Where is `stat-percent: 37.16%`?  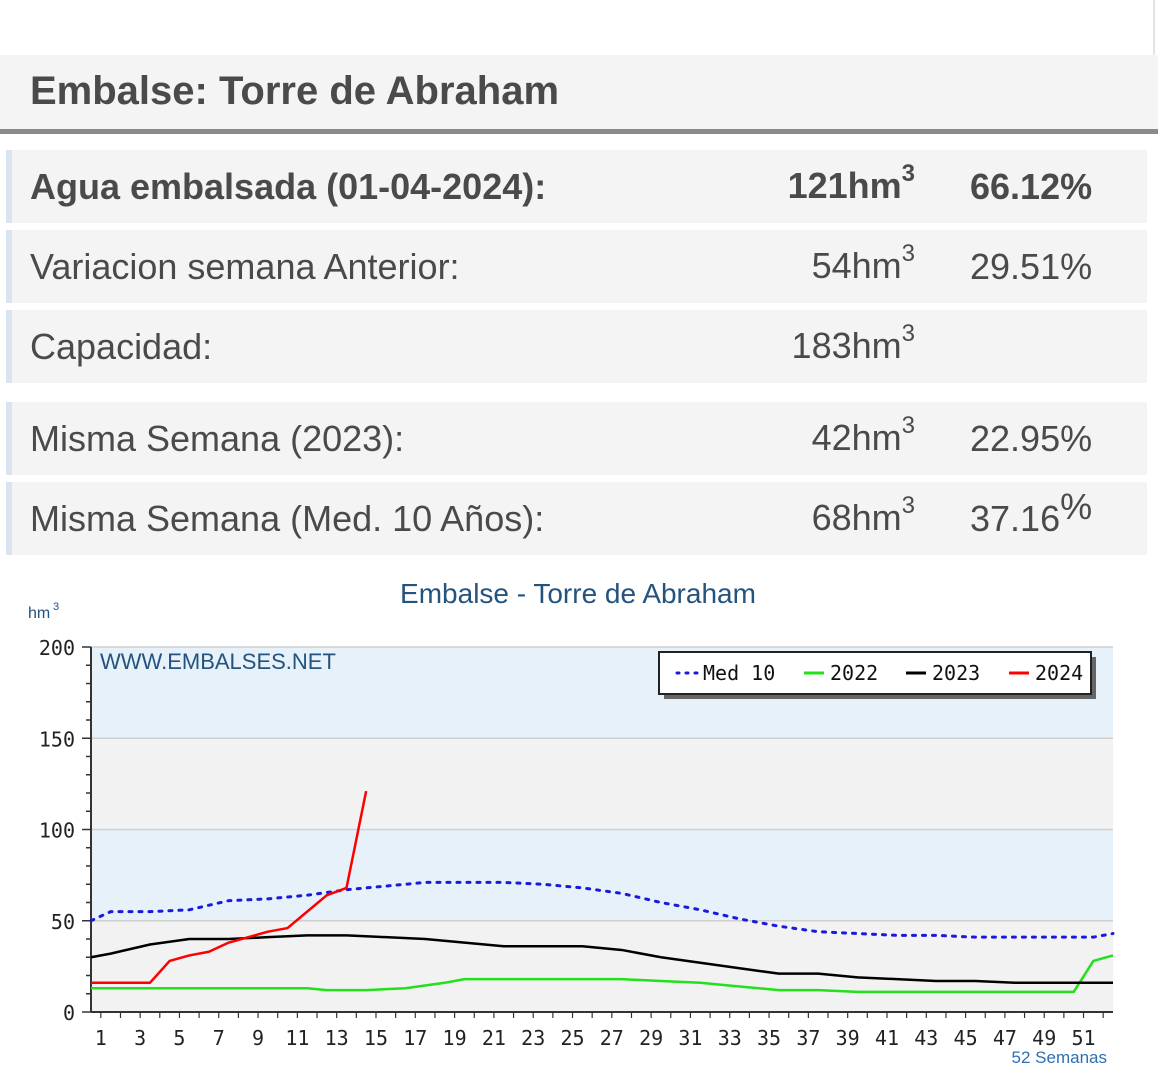
stat-percent: 37.16% is located at coordinates (1031, 513).